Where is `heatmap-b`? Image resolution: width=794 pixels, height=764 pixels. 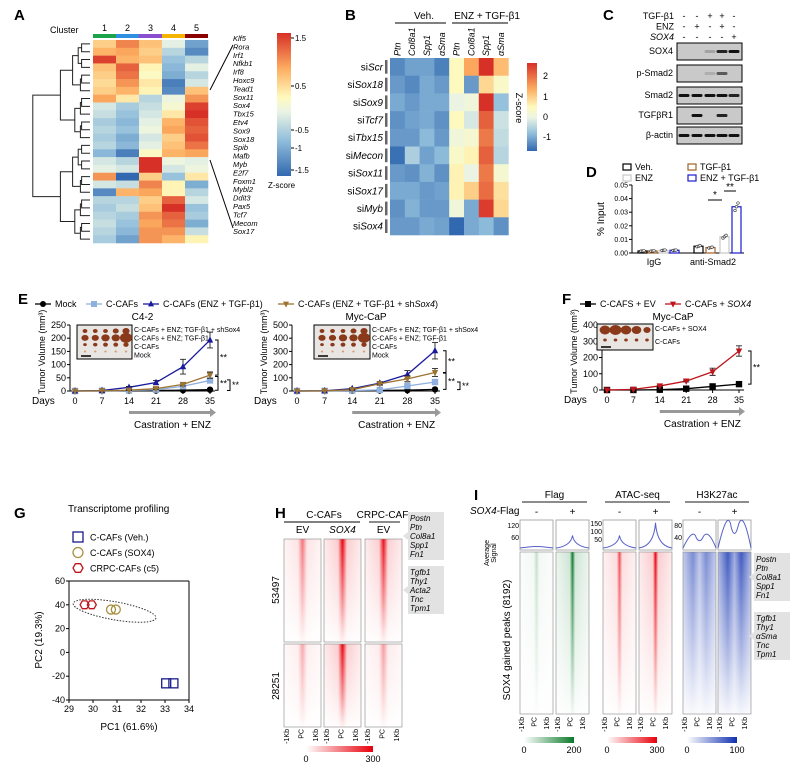 heatmap-b is located at coordinates (449, 147).